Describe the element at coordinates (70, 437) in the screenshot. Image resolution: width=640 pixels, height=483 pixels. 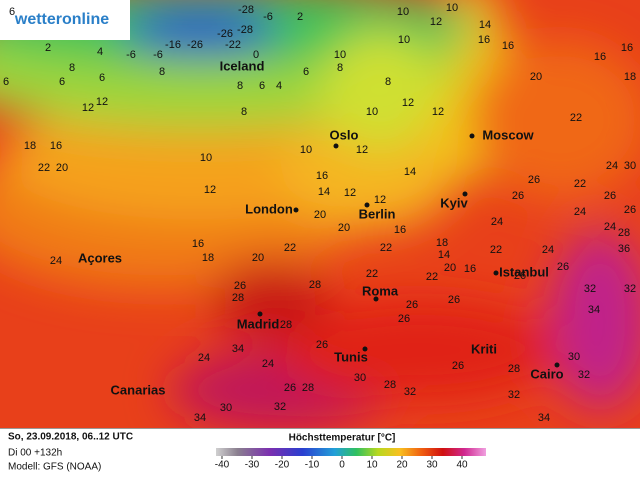
I see `date: So, 23.09.2018, 06..12 UTC` at that location.